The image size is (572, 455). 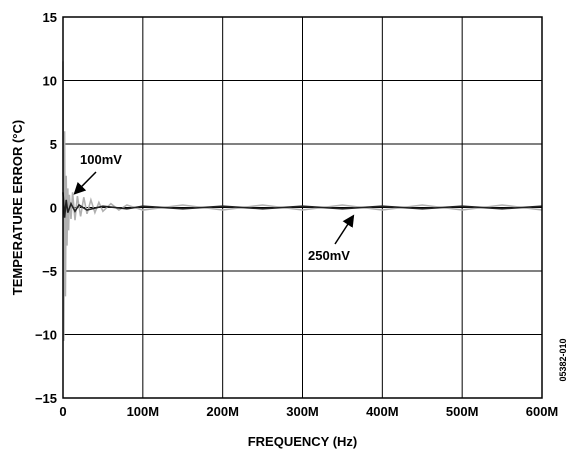 I want to click on x-tick-label: 200M, so click(x=222, y=411).